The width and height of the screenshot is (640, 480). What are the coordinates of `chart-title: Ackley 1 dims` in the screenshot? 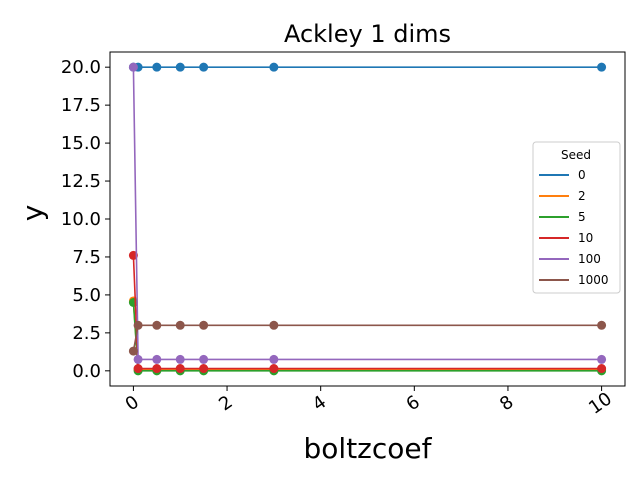 It's located at (367, 34).